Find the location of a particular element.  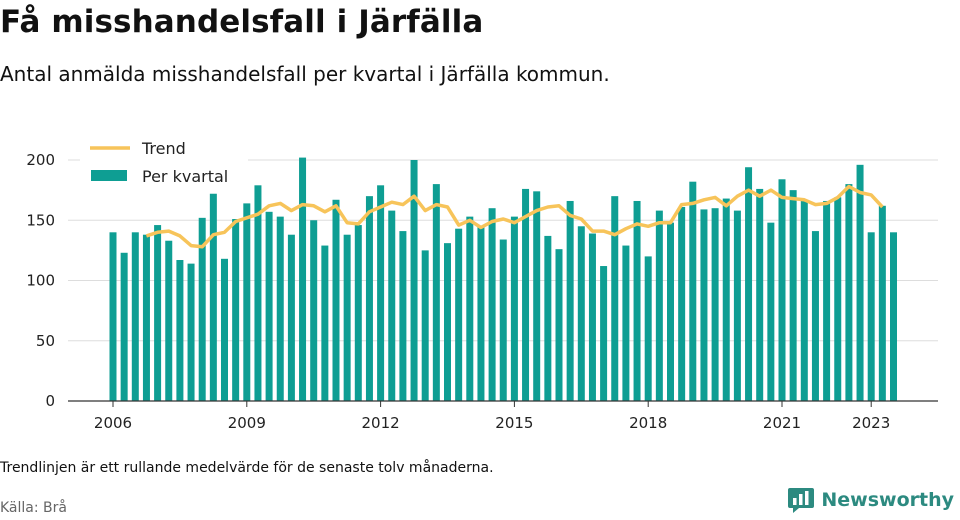

x-tick-labels: 2006 2009 2012 2015 2018 2021 2023 is located at coordinates (492, 416).